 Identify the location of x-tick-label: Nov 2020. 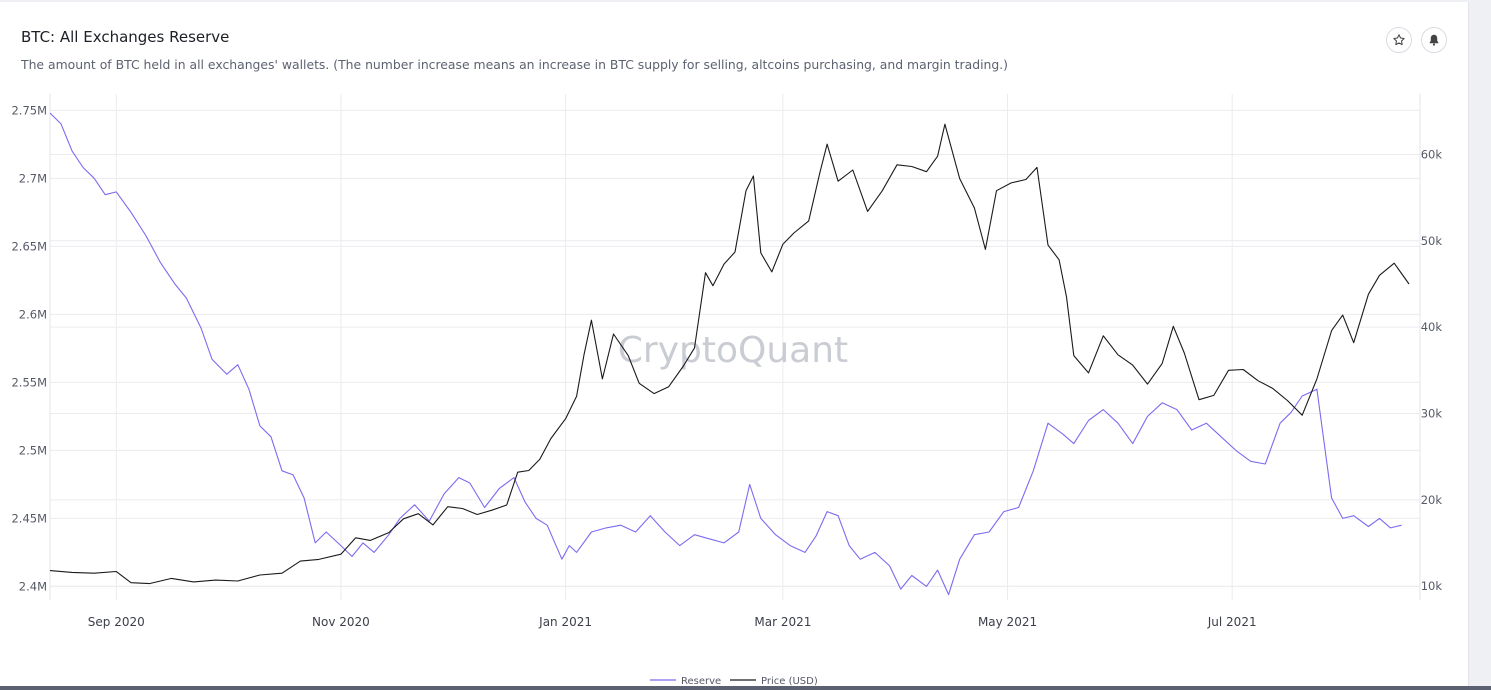
(341, 622).